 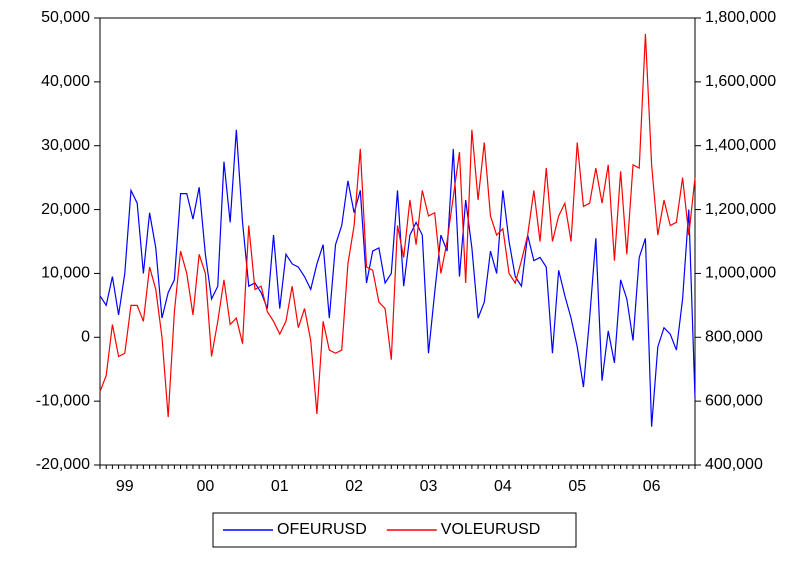 What do you see at coordinates (734, 337) in the screenshot?
I see `y2-tick-label: 800,000` at bounding box center [734, 337].